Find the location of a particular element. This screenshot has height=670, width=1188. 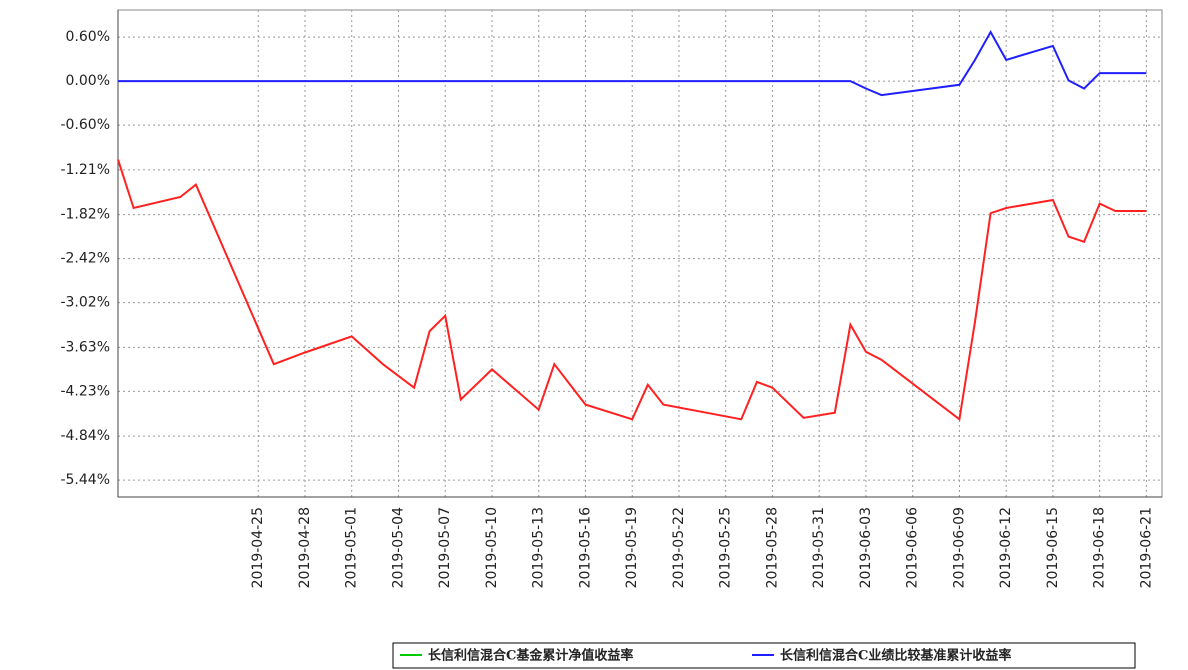

x-tick-label: 2019-04-25 is located at coordinates (258, 547).